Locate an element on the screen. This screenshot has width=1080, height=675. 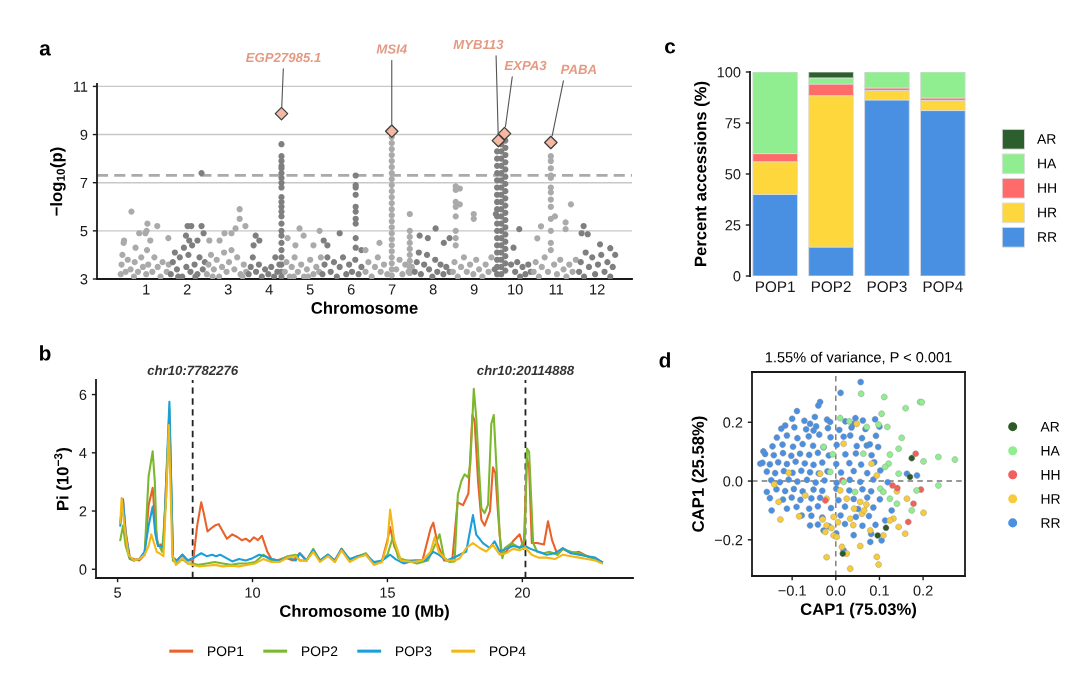
y-tick-label: 0.2 is located at coordinates (733, 422).